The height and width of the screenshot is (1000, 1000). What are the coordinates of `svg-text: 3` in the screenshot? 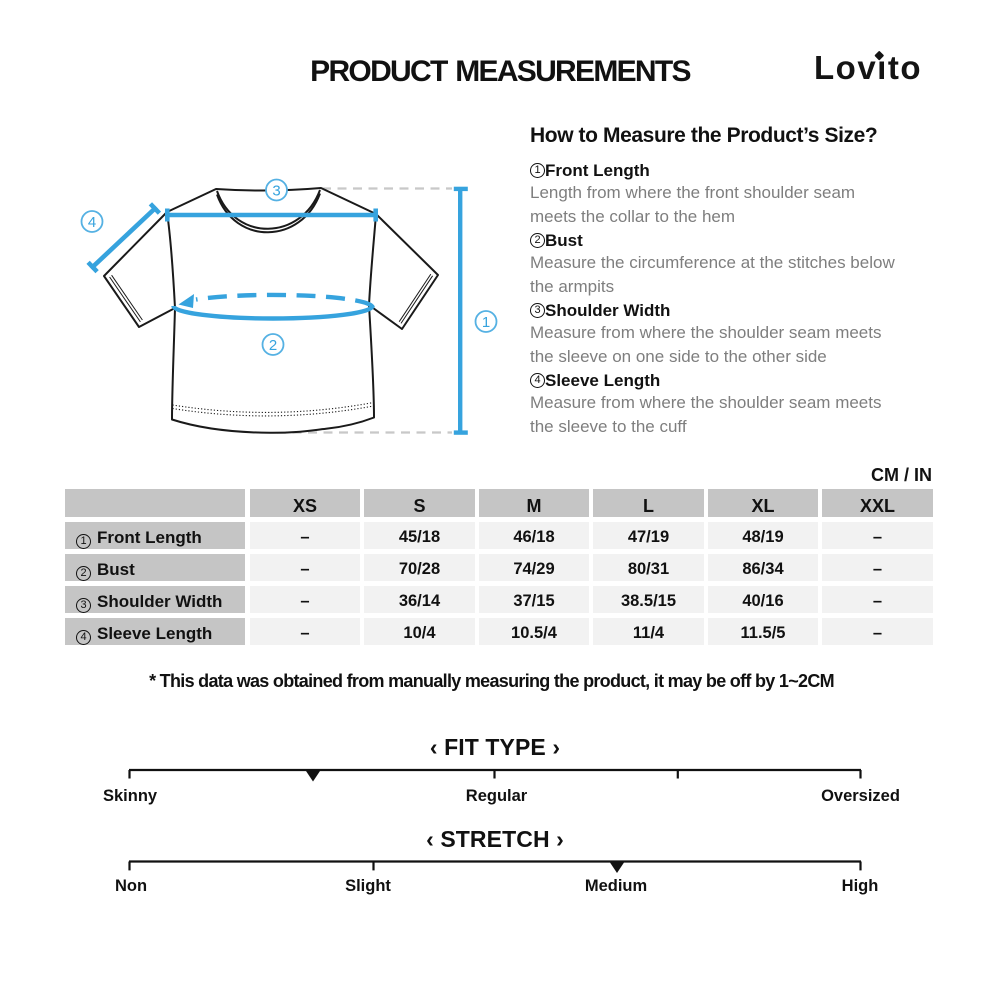 It's located at (276, 190).